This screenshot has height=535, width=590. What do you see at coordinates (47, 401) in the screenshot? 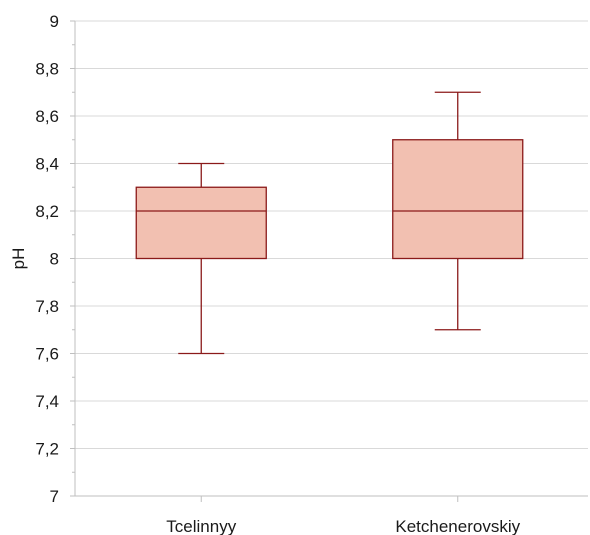
I see `y-tick-label: 7,4` at bounding box center [47, 401].